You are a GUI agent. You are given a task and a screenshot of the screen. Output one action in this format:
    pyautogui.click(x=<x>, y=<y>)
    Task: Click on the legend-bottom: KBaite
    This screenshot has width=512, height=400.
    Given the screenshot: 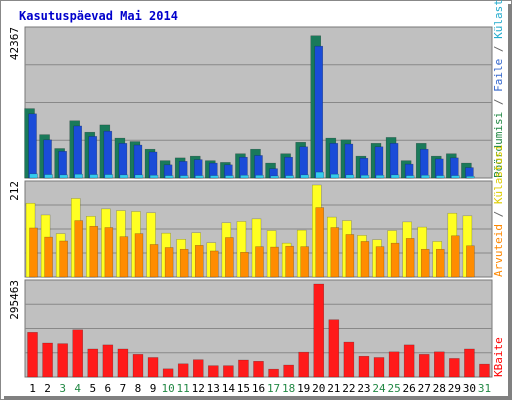 What is the action you would take?
    pyautogui.click(x=498, y=357)
    